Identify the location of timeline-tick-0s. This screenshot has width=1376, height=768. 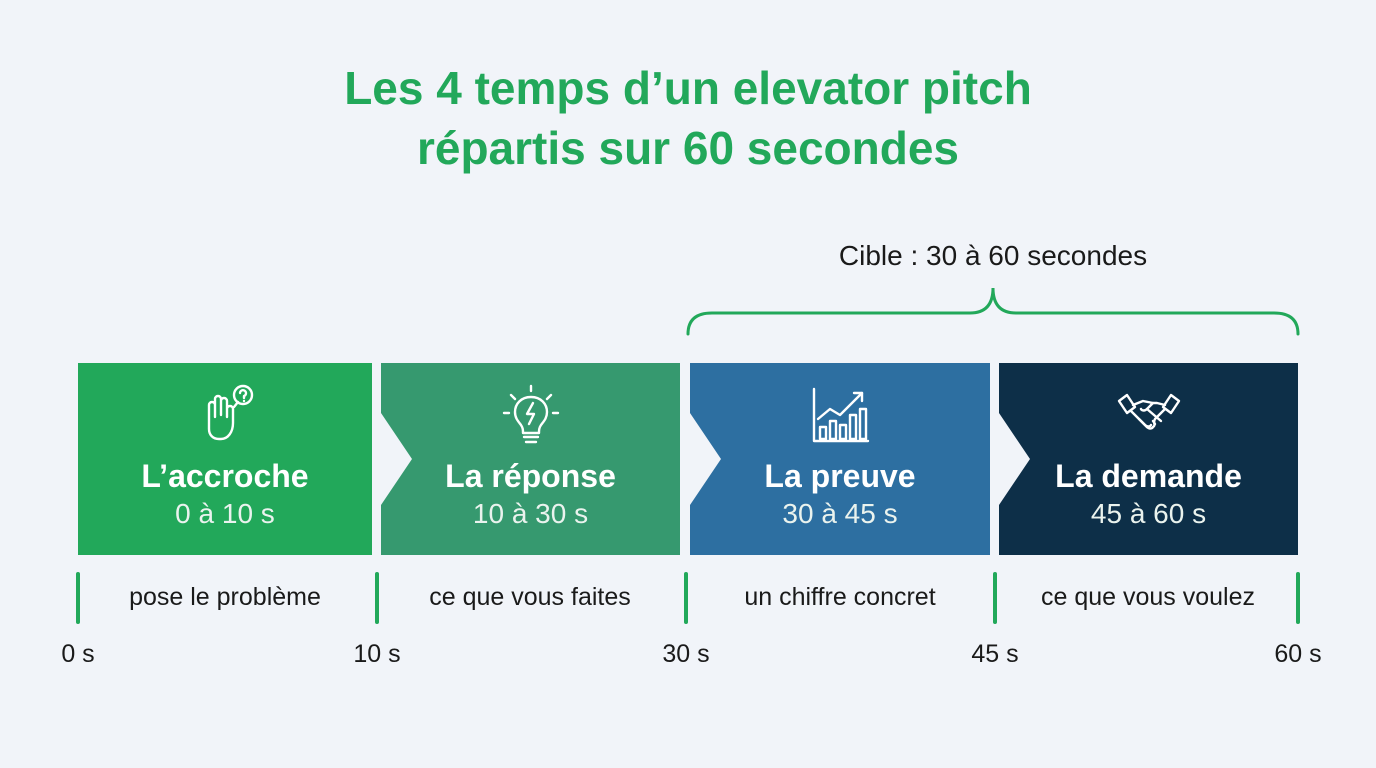
(78, 598).